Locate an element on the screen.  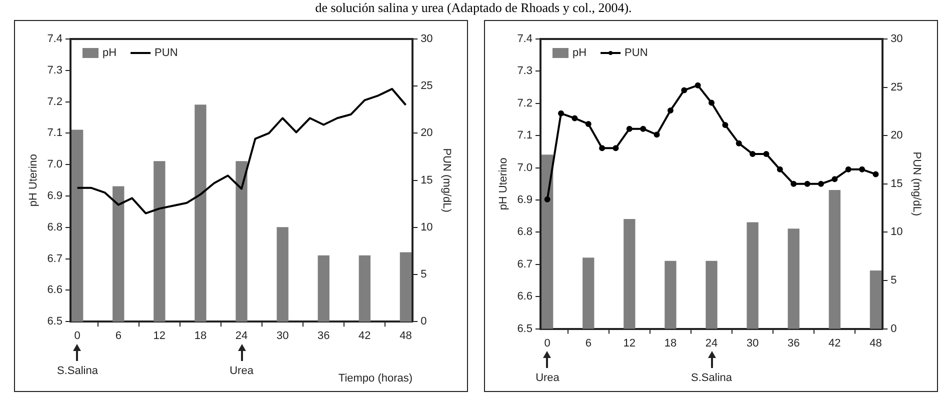
text: de solución salina y urea (Adaptado de Rhoads y col., 2004). is located at coordinates (473, 8).